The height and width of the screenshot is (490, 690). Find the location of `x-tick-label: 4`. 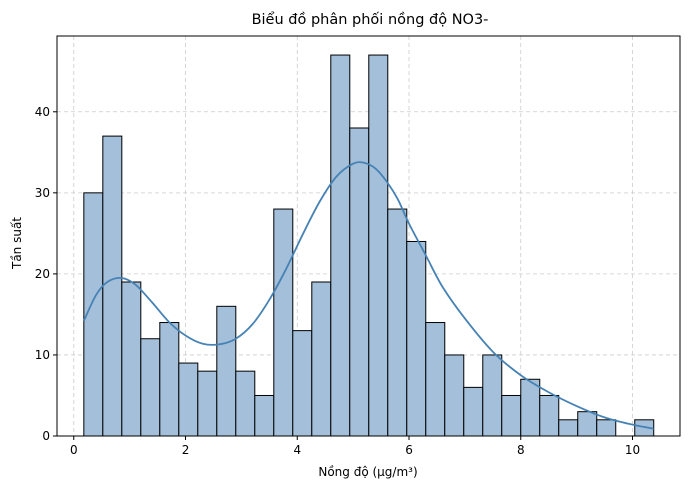

x-tick-label: 4 is located at coordinates (297, 450).